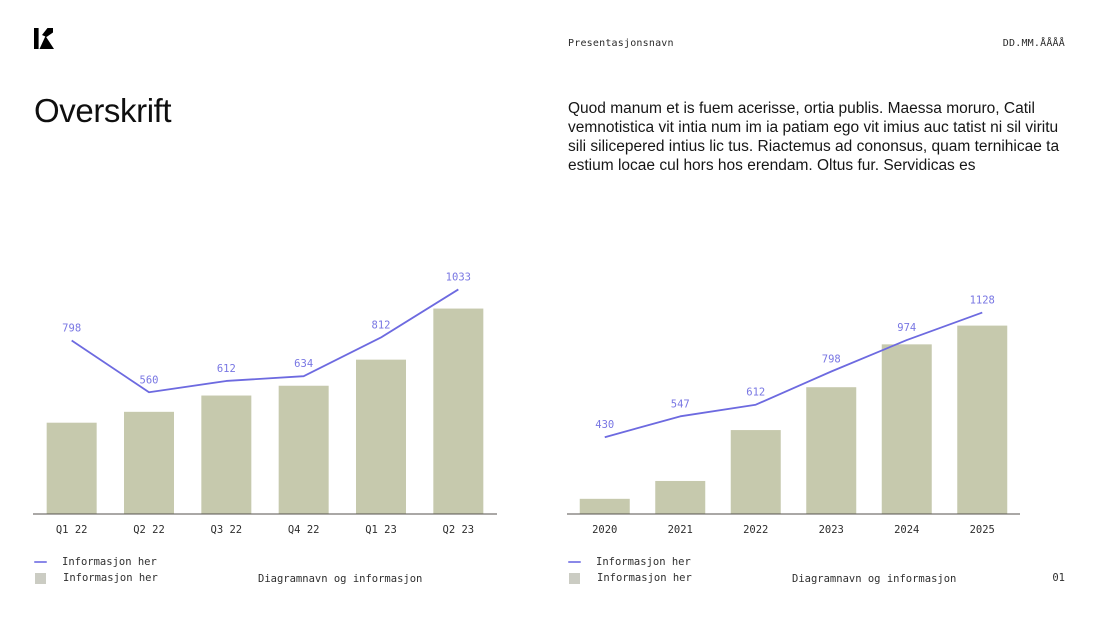 The image size is (1100, 619). What do you see at coordinates (149, 530) in the screenshot?
I see `x-tick-label: Q2 22` at bounding box center [149, 530].